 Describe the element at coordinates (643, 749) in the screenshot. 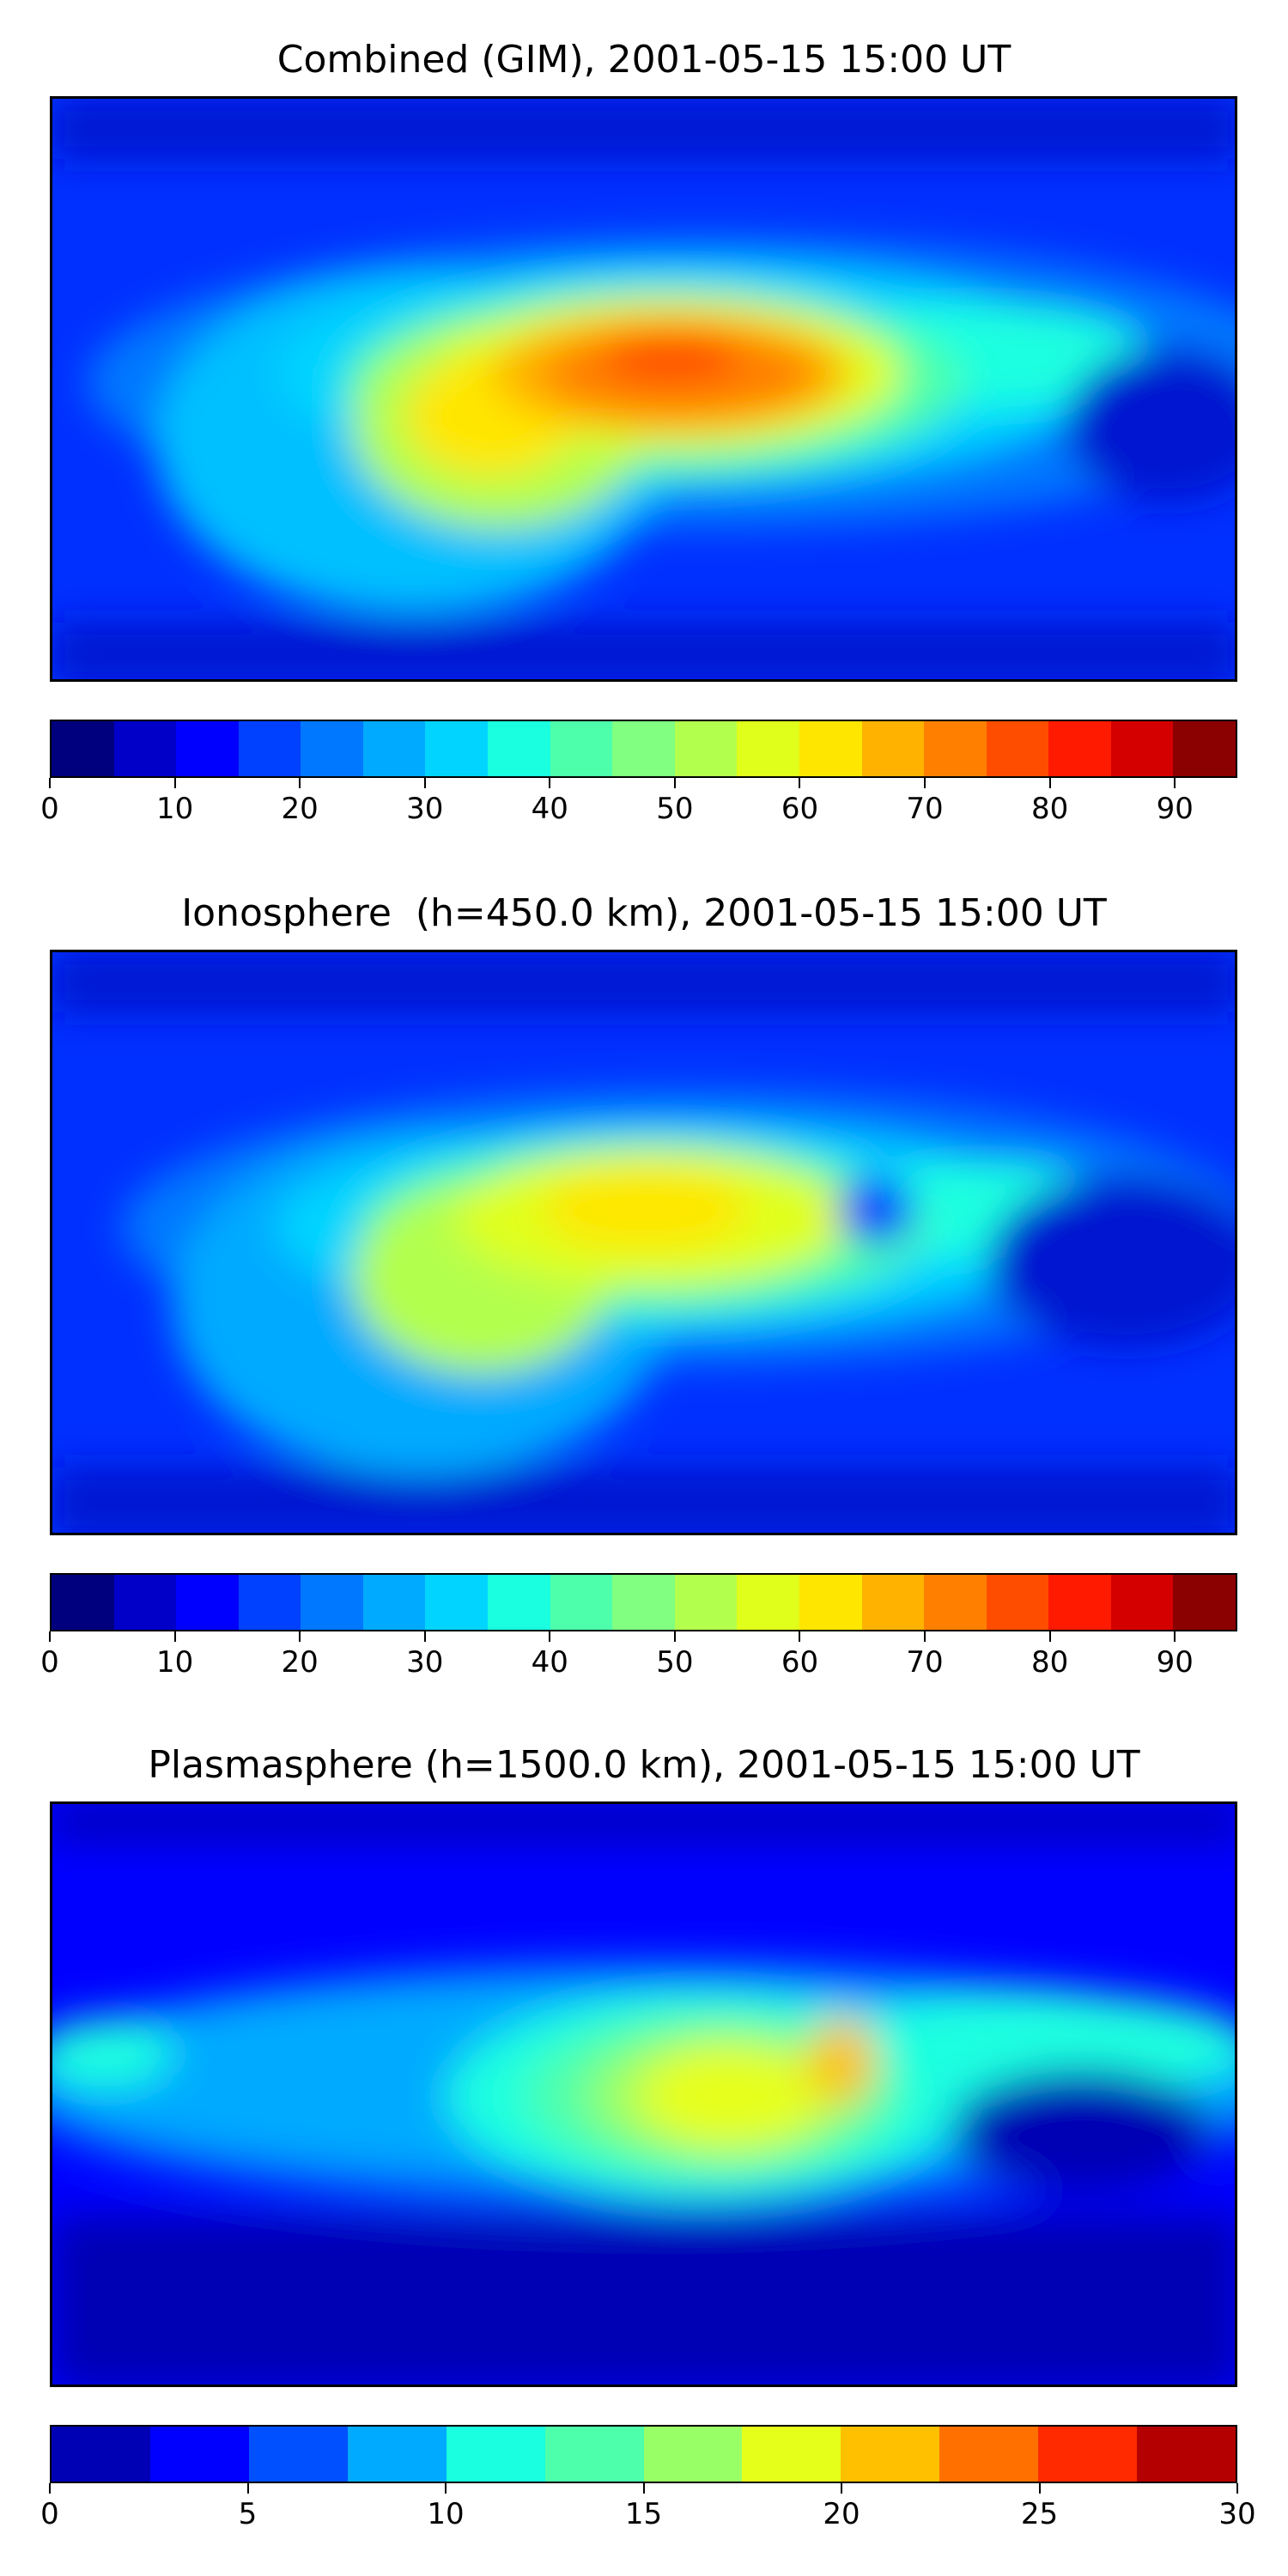

I see `panel-1-colorbar` at that location.